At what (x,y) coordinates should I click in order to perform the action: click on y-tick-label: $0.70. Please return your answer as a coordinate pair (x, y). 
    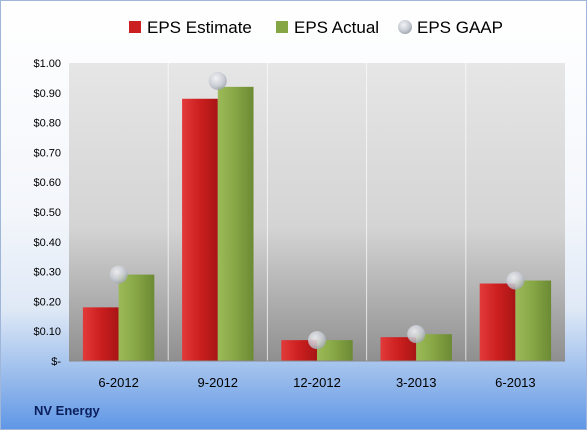
    Looking at the image, I should click on (47, 153).